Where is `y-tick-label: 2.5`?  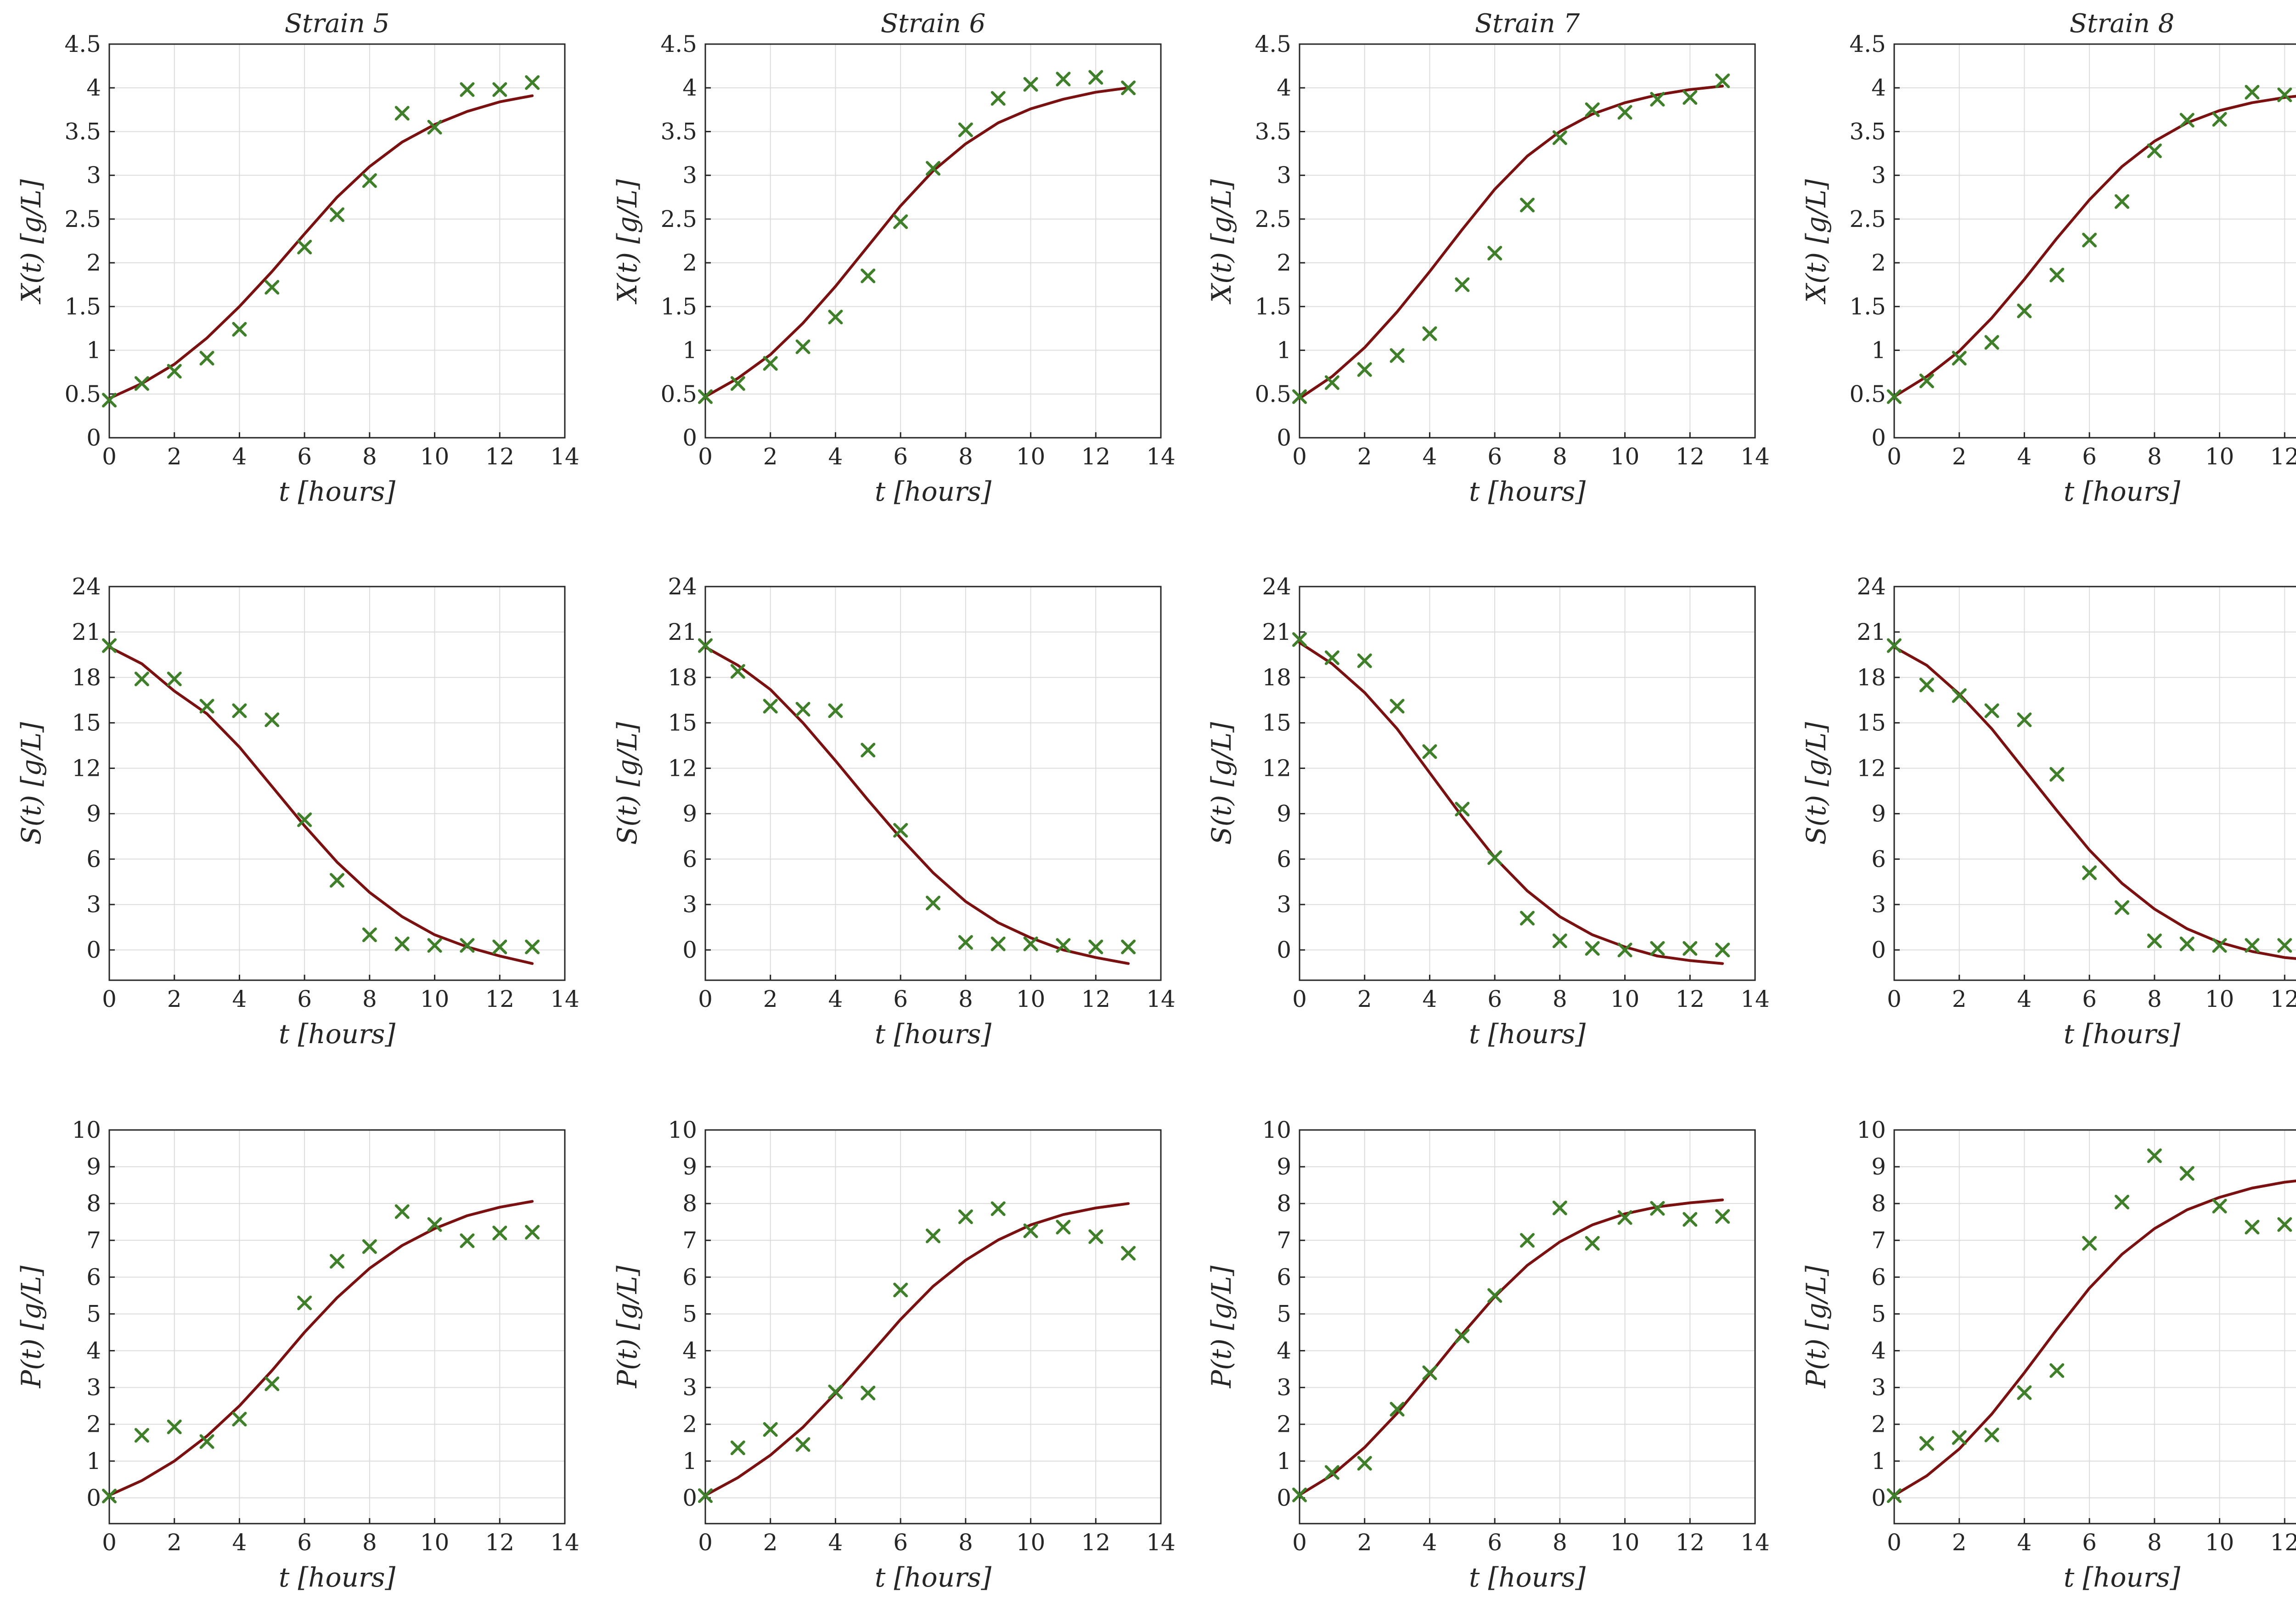
y-tick-label: 2.5 is located at coordinates (678, 219).